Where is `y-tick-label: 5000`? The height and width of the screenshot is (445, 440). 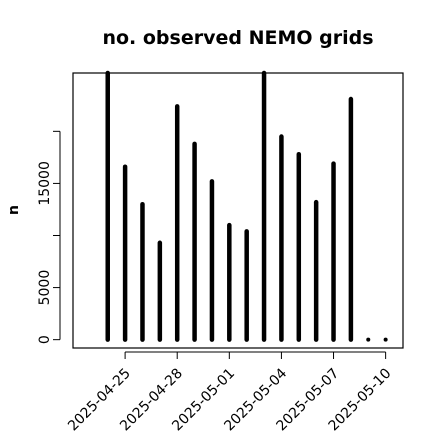 y-tick-label: 5000 is located at coordinates (45, 288).